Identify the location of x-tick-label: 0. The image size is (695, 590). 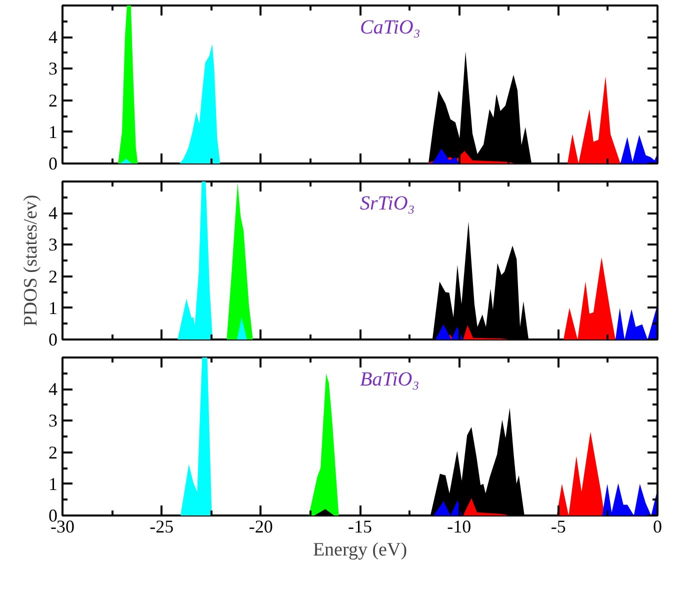
(657, 526).